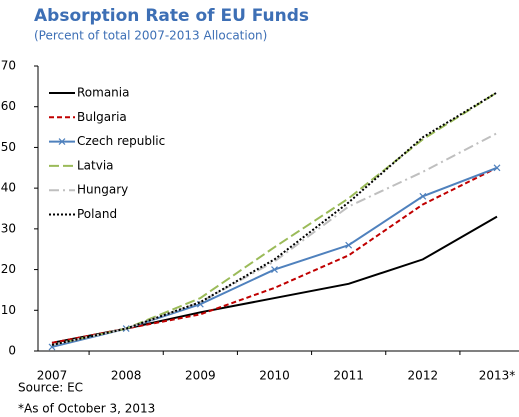 The width and height of the screenshot is (519, 417). I want to click on legend-label: Latvia, so click(95, 165).